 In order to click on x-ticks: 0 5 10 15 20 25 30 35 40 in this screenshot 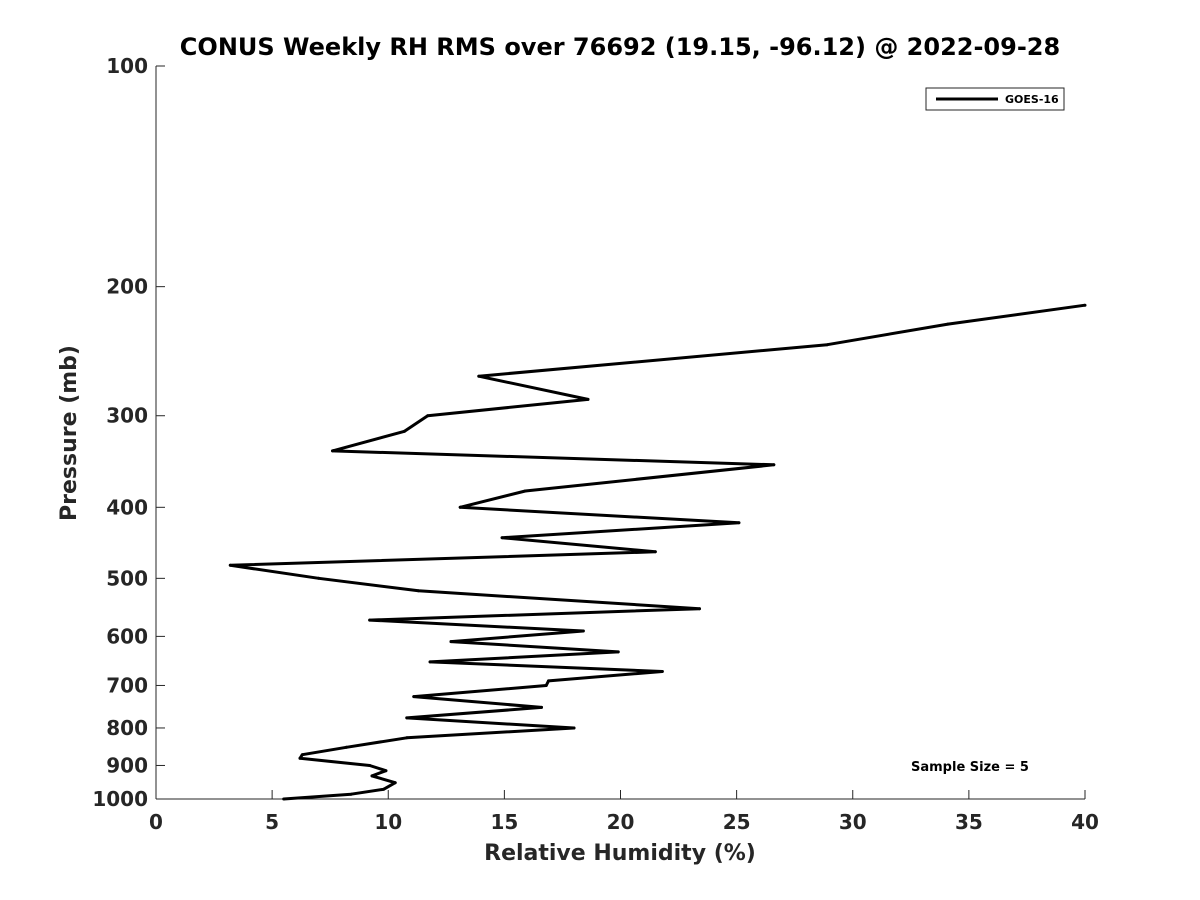, I will do `click(624, 812)`.